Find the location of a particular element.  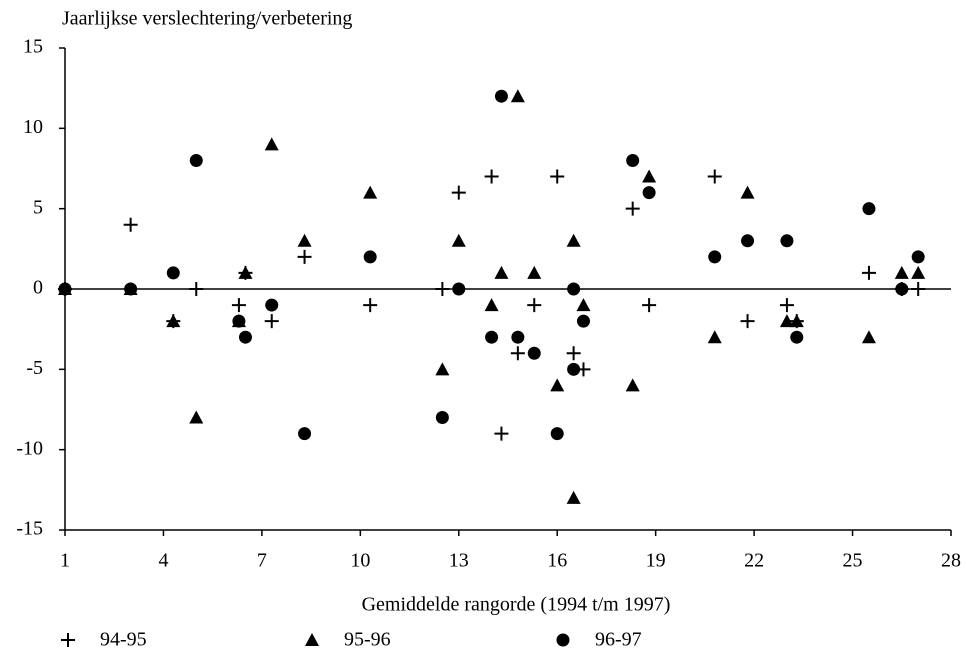

x-tick-label: 7 is located at coordinates (262, 561).